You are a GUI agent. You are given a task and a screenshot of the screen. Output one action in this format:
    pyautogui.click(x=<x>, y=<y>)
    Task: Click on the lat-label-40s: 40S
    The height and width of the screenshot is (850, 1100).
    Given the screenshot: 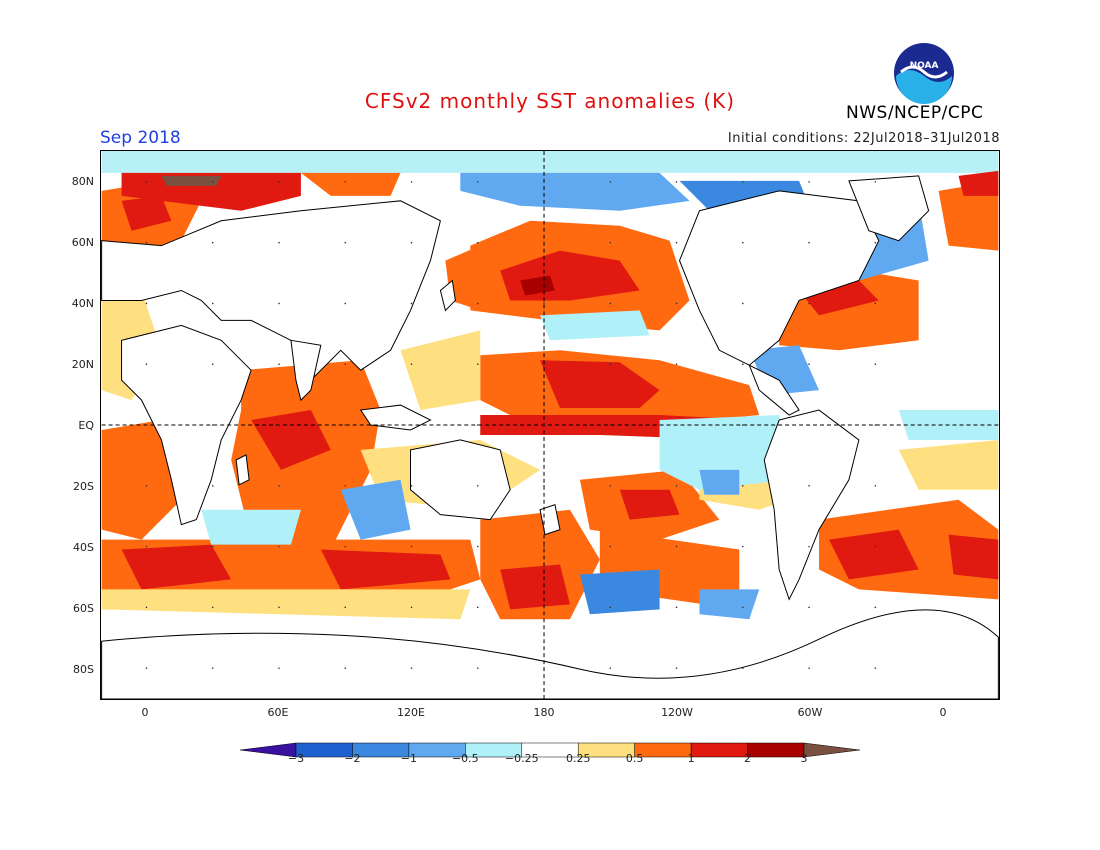 What is the action you would take?
    pyautogui.click(x=83, y=547)
    